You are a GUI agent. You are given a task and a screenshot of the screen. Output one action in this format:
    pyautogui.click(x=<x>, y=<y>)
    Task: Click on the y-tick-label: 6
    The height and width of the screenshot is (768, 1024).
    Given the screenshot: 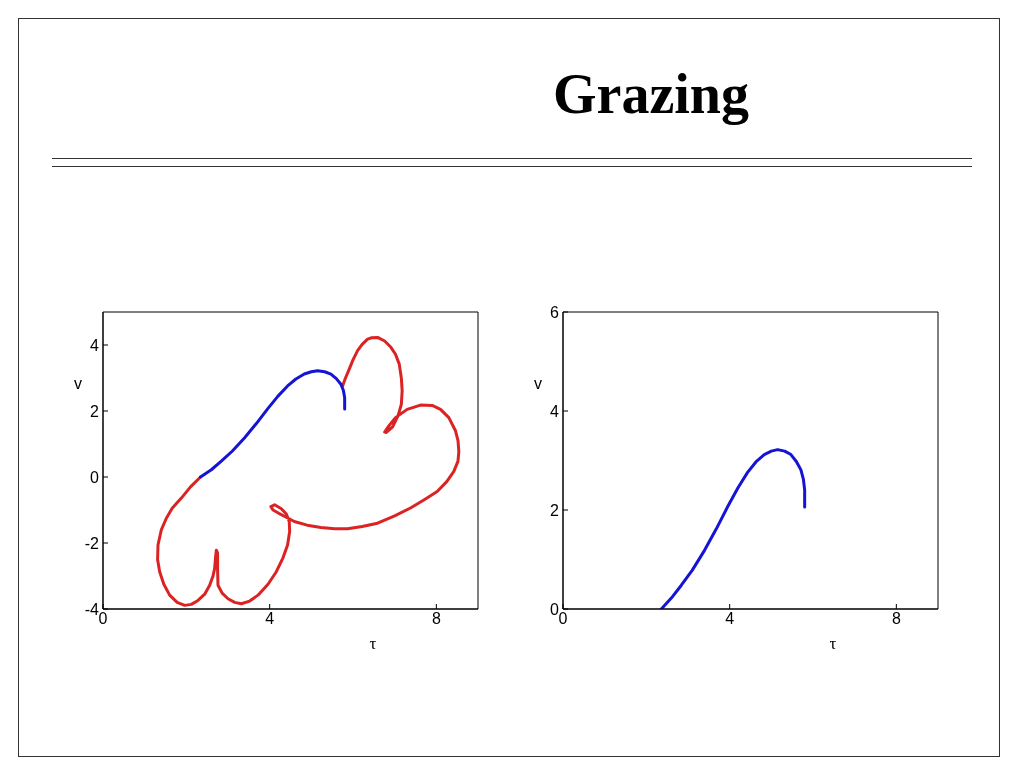 What is the action you would take?
    pyautogui.click(x=555, y=312)
    